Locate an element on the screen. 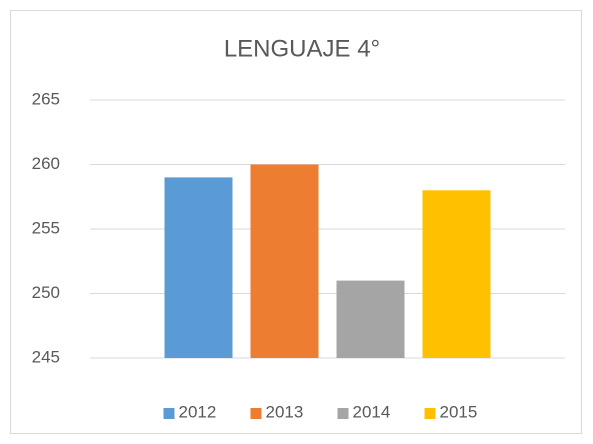  y-tick-label: 260 is located at coordinates (46, 163).